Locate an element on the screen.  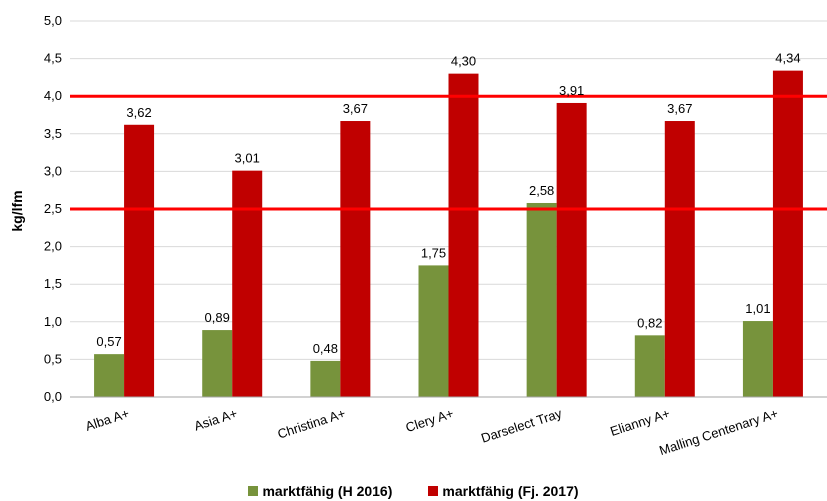
category-label: Clery A+ is located at coordinates (430, 421).